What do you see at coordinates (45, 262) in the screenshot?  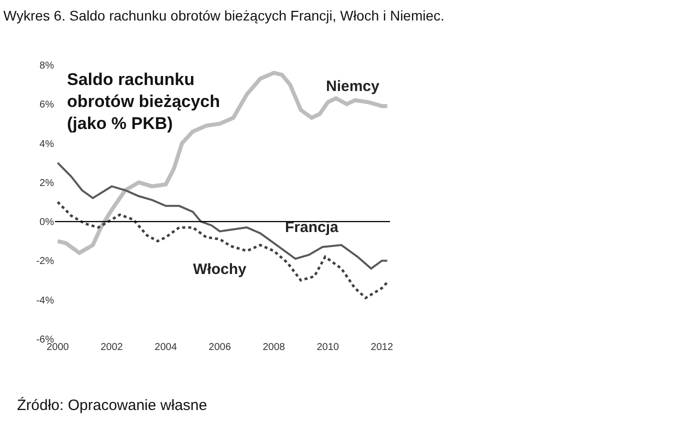 I see `y-tick-label: -2%` at bounding box center [45, 262].